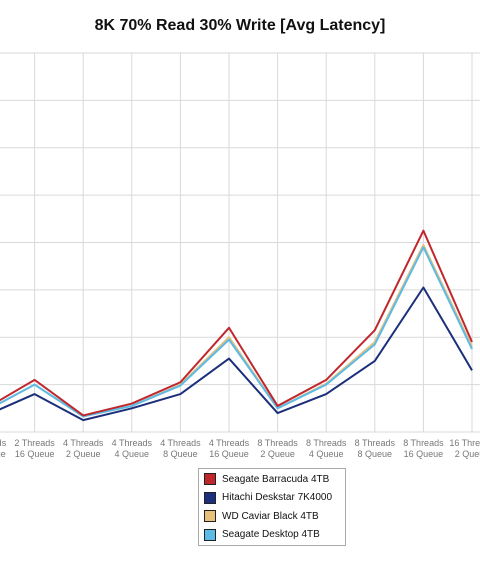 This screenshot has height=564, width=480. I want to click on x-tick-label: 2 Threads 16 Queue, so click(34, 448).